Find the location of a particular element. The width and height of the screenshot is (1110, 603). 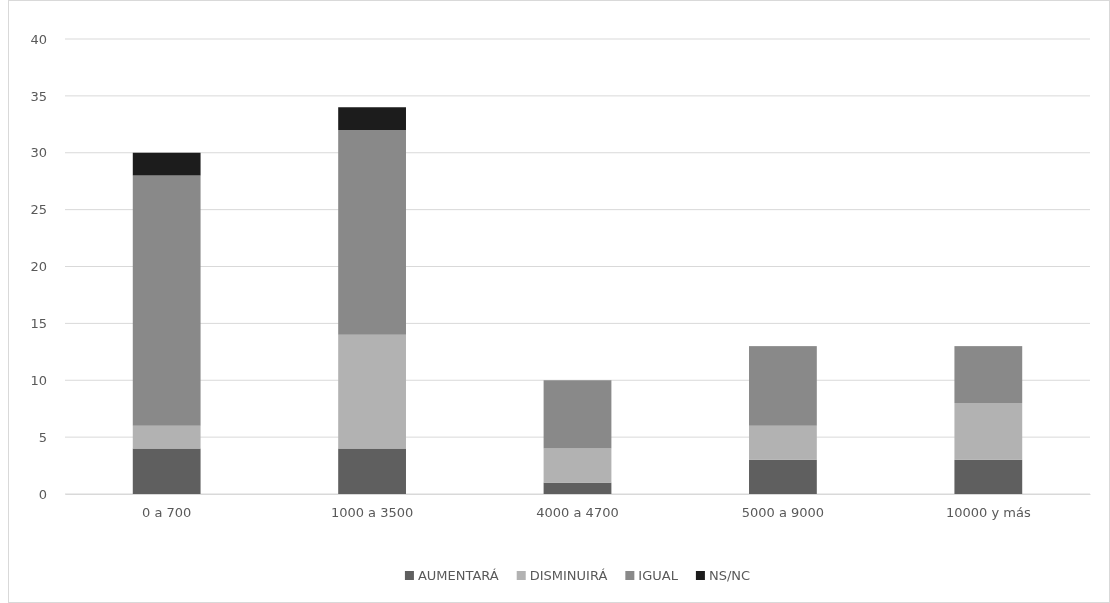

y-tick-label: 35 is located at coordinates (38, 96).